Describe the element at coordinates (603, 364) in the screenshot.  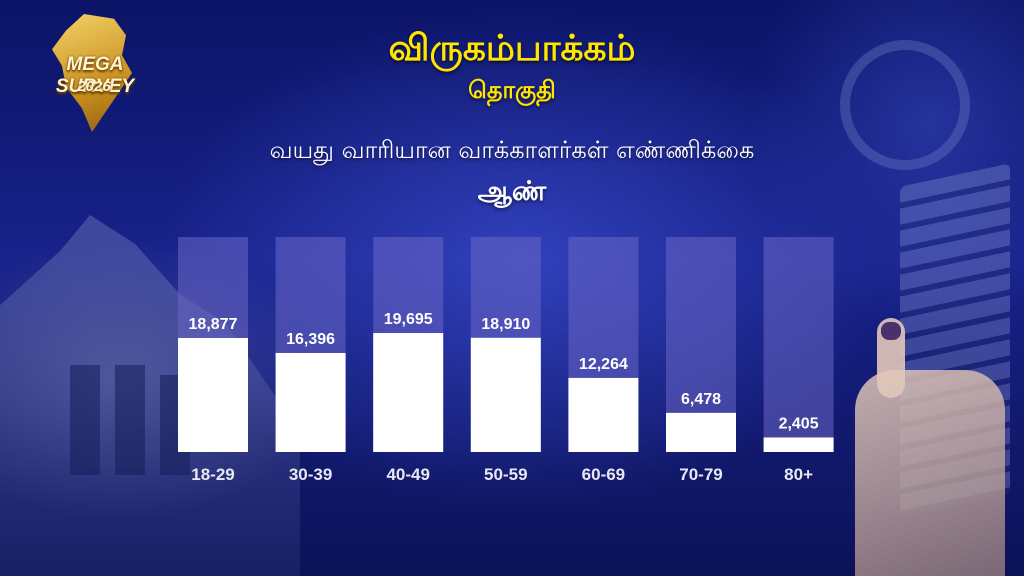
I see `value-label: 12,264` at that location.